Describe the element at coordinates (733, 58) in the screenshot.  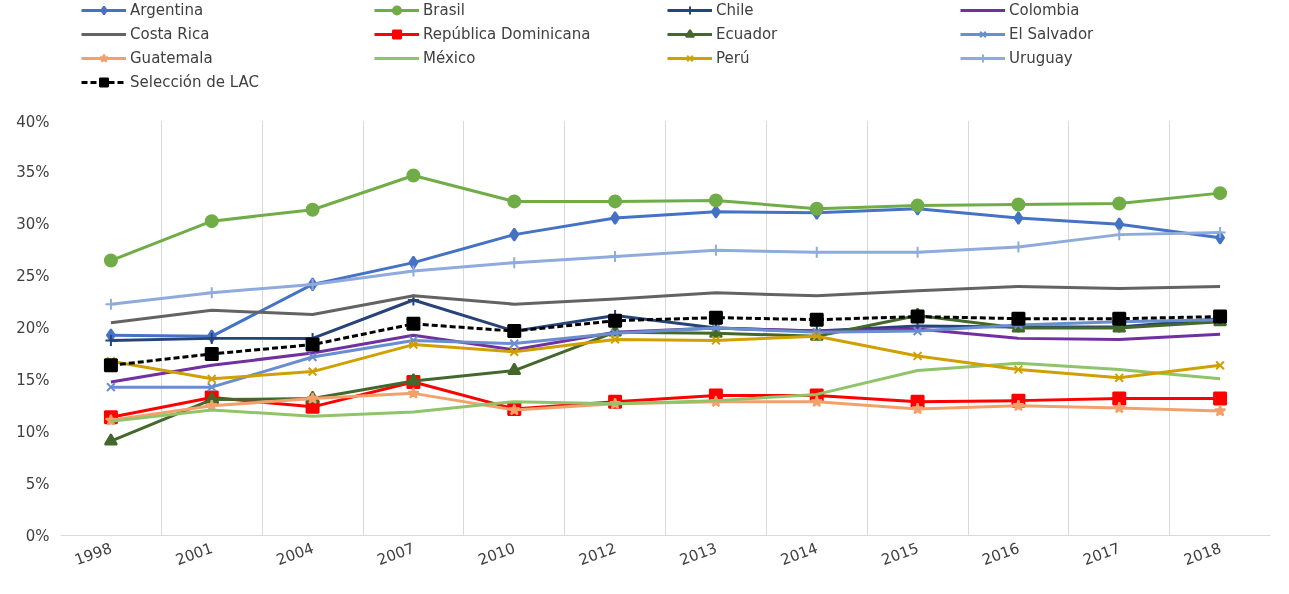
I see `legend-label: Perú` at that location.